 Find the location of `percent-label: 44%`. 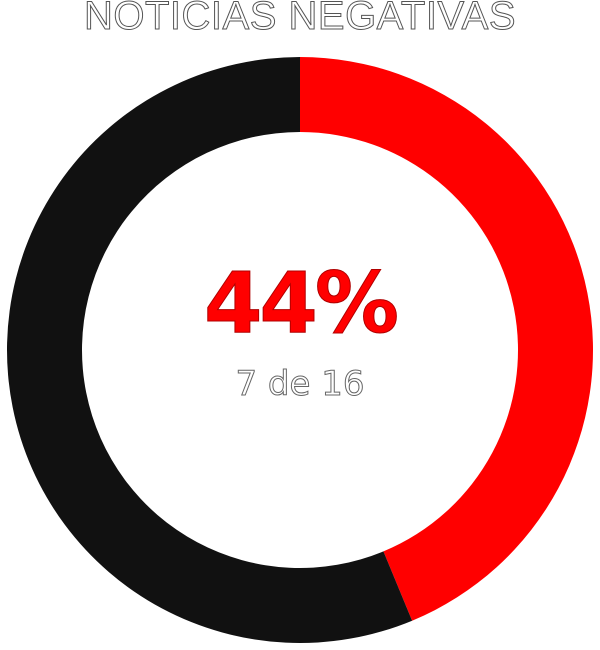

percent-label: 44% is located at coordinates (300, 303).